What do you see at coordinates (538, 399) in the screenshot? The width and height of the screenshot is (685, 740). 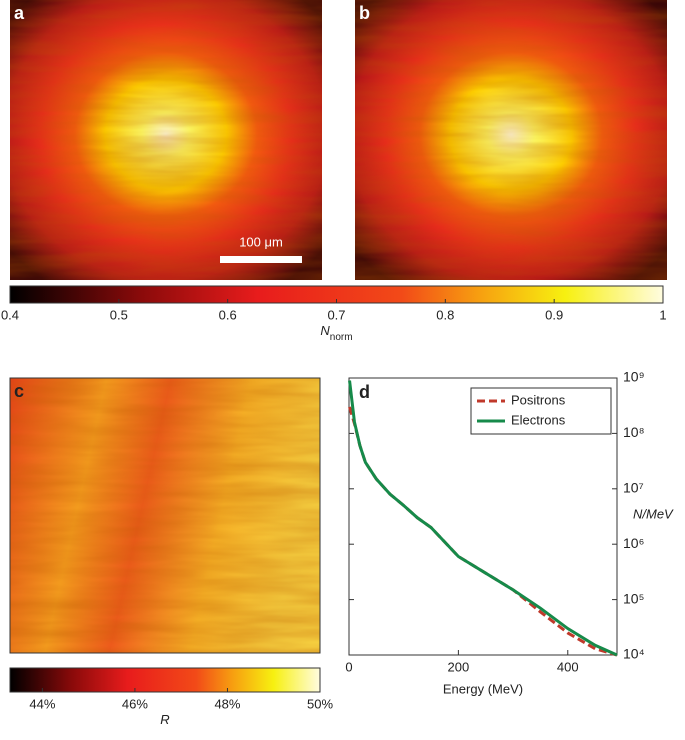 I see `legend-label: Positrons` at bounding box center [538, 399].